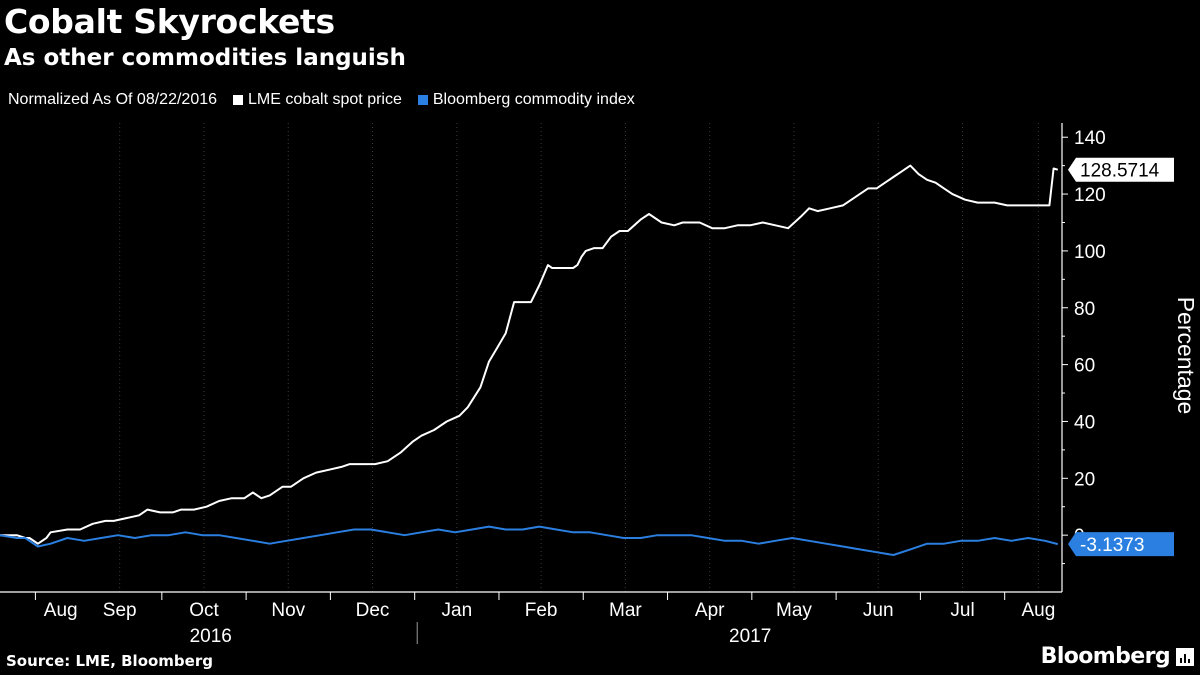 The width and height of the screenshot is (1200, 675). I want to click on y-tick-label: 120, so click(1090, 195).